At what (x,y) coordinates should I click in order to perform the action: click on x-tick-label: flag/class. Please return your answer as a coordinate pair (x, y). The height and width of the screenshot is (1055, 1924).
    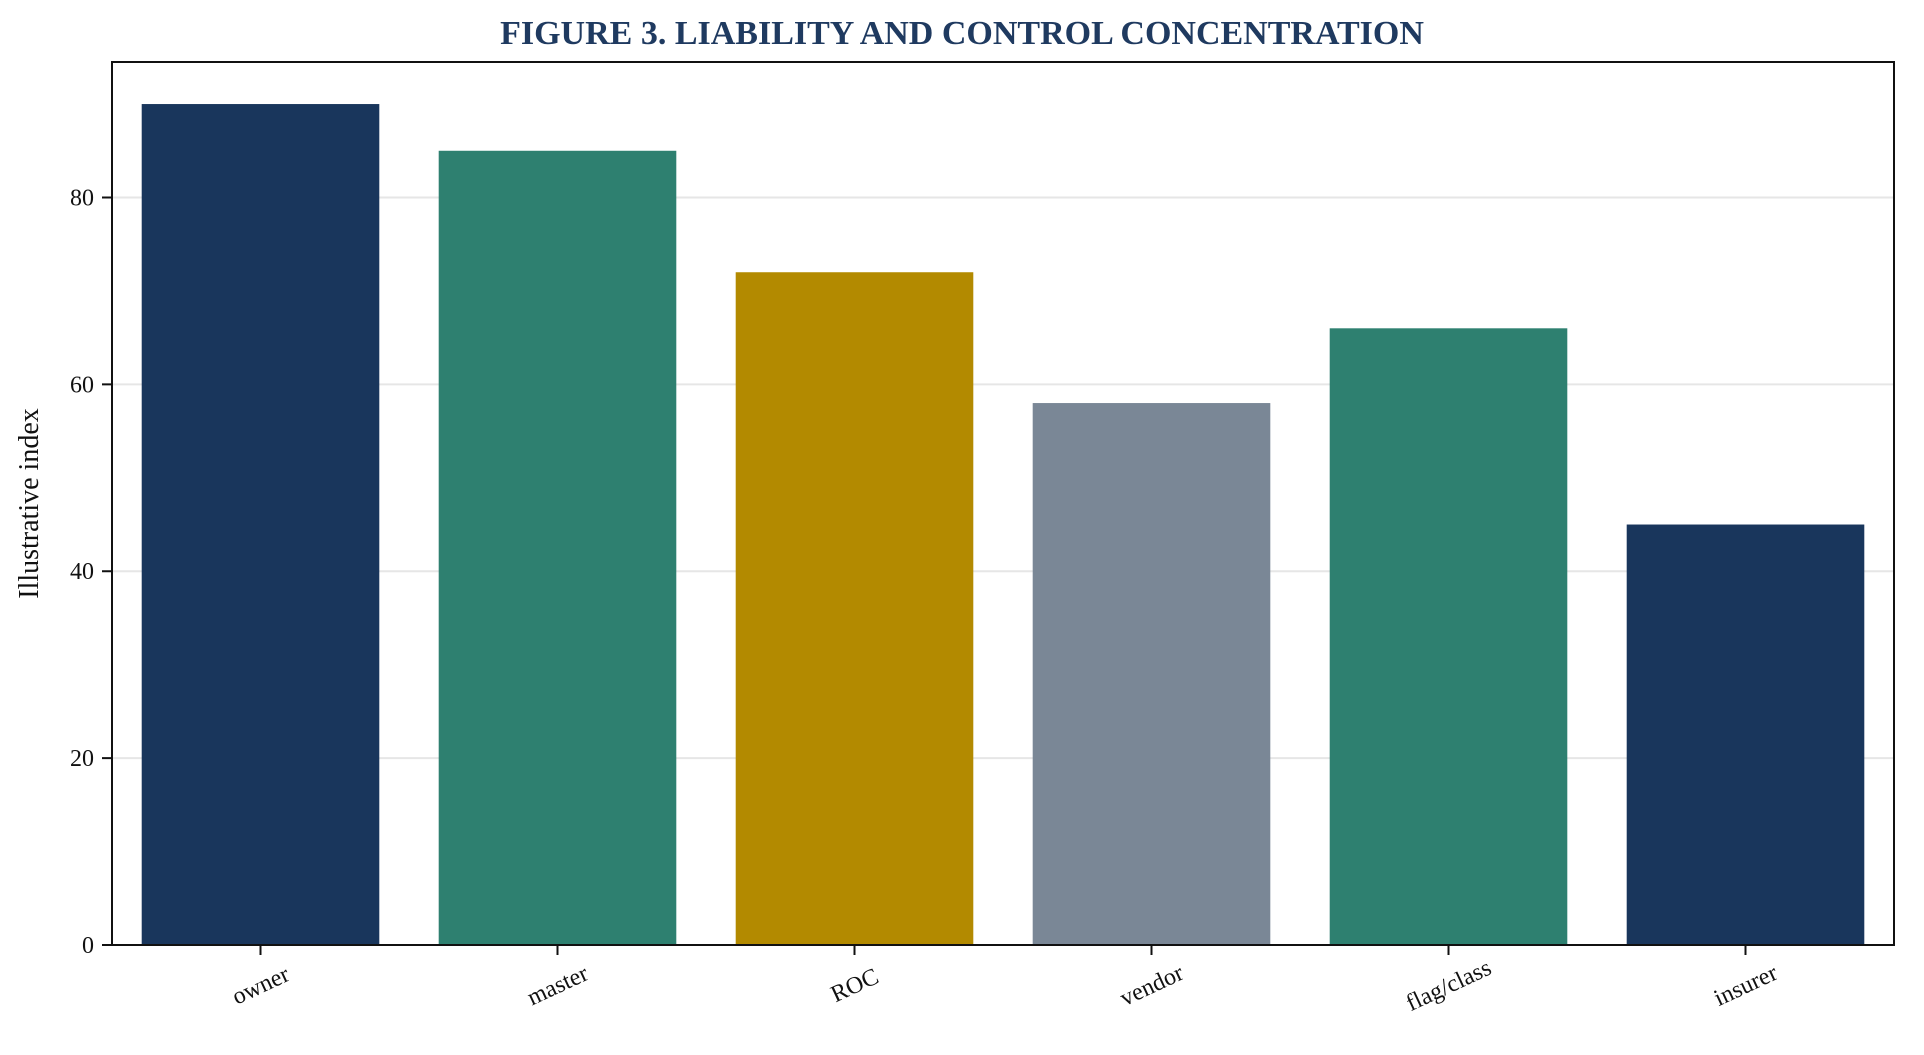
    Looking at the image, I should click on (1448, 986).